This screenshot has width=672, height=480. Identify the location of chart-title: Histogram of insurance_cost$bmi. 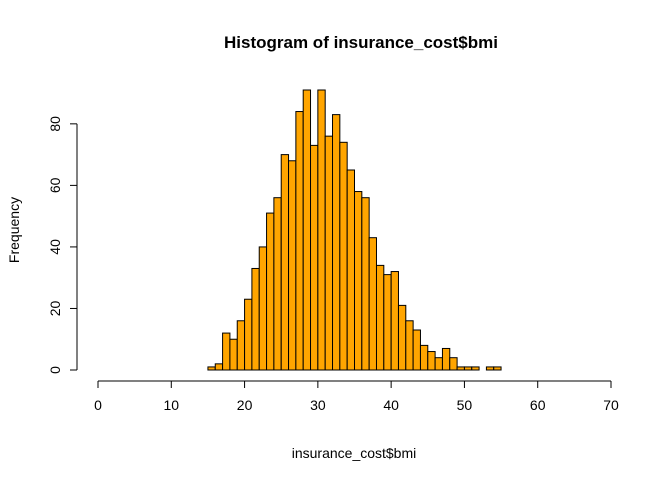
(361, 42).